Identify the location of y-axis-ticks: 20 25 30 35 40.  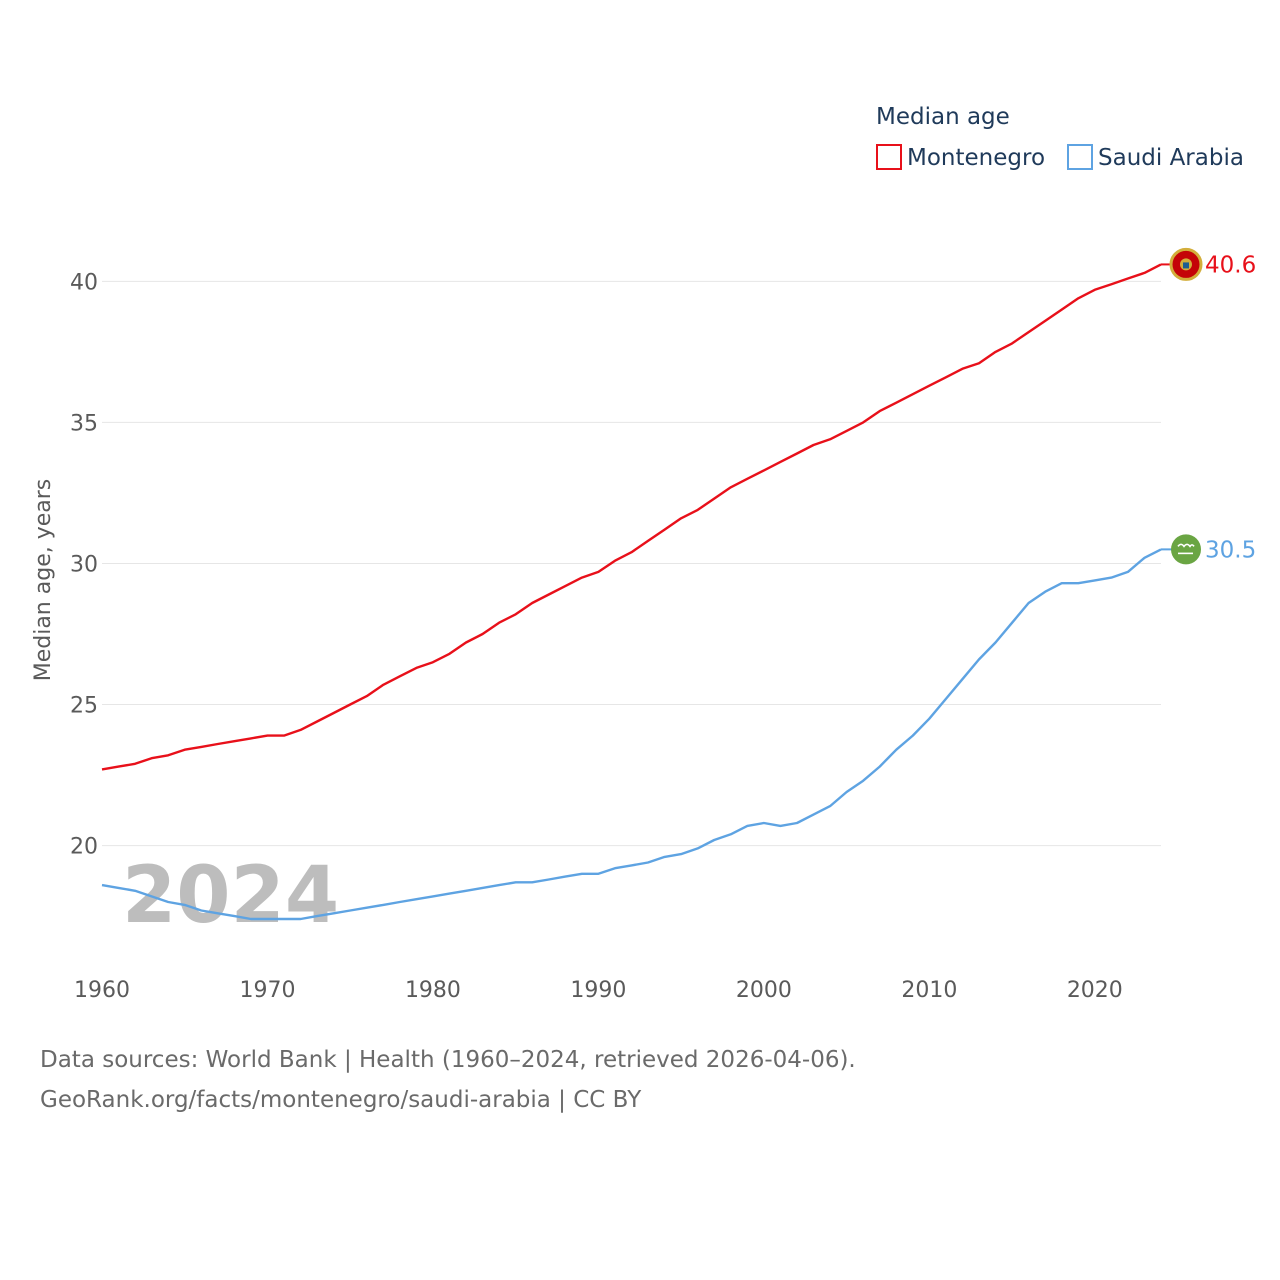
(84, 564).